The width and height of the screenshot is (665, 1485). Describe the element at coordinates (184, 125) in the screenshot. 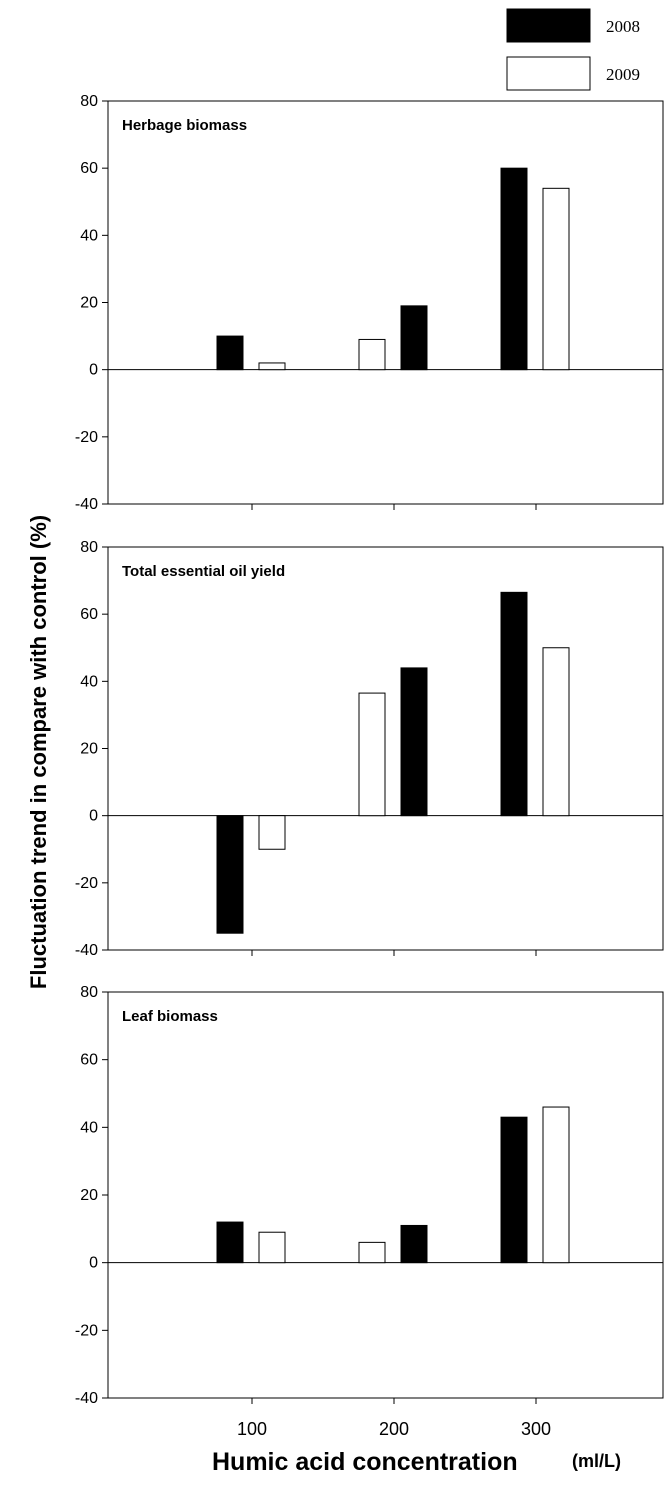

I see `panel-title: Herbage biomass` at that location.